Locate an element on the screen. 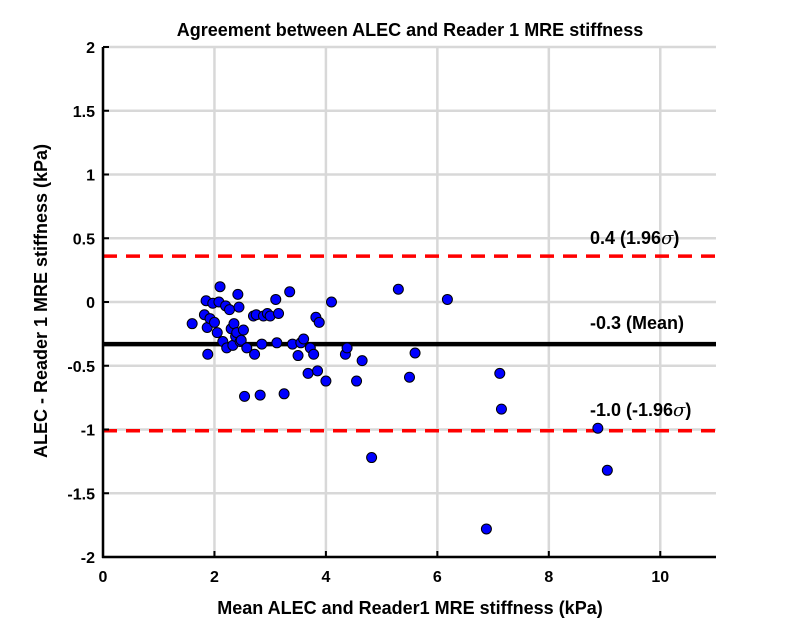  y-tick-label: 2 is located at coordinates (90, 48).